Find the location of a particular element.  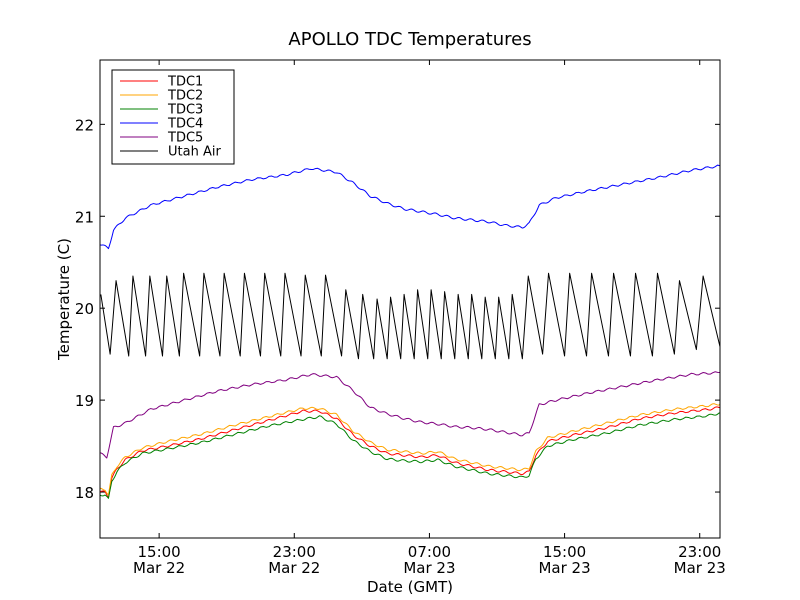

y-tick-label: 20 is located at coordinates (84, 309).